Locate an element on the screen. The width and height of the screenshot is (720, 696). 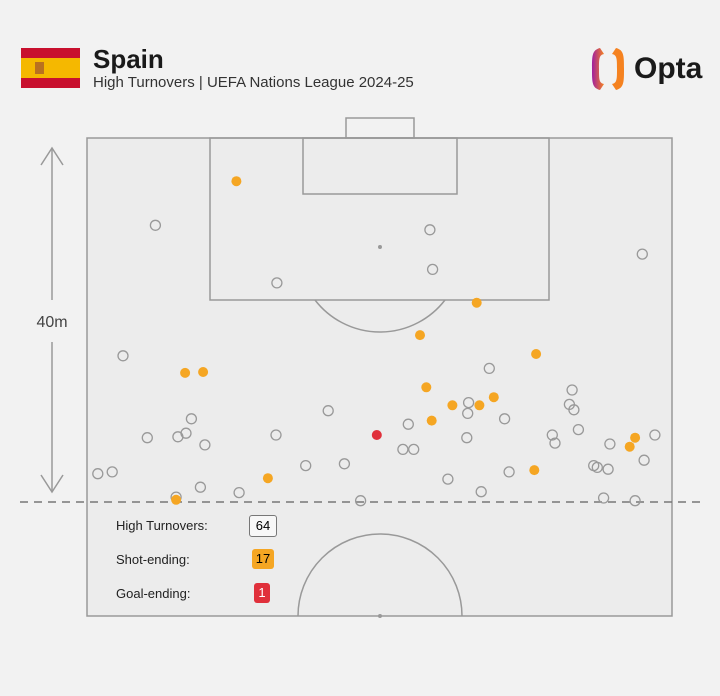
goal-ending-point is located at coordinates (376, 435).